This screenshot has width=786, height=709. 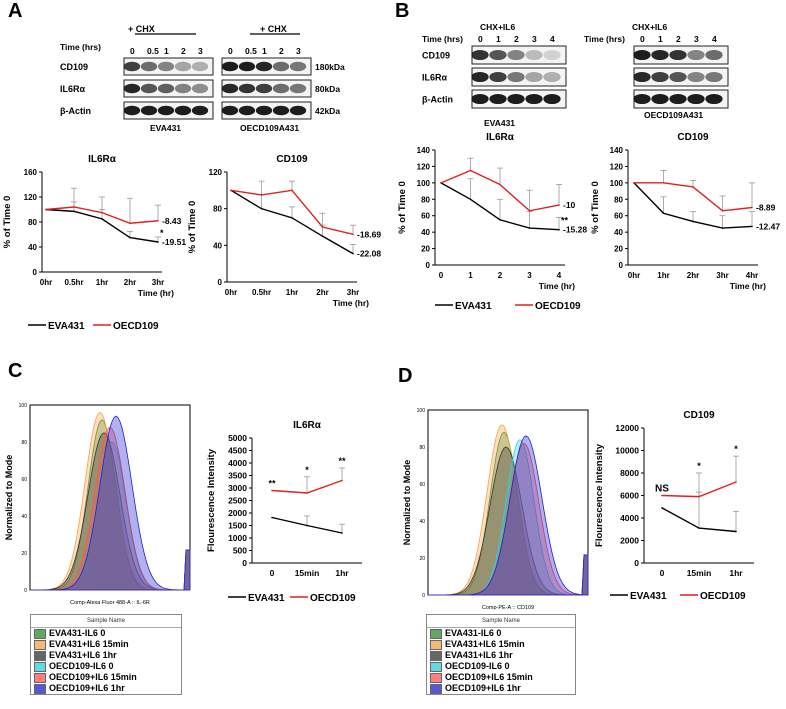 I want to click on chartA1-xtick-label-2: 1hr, so click(x=102, y=282).